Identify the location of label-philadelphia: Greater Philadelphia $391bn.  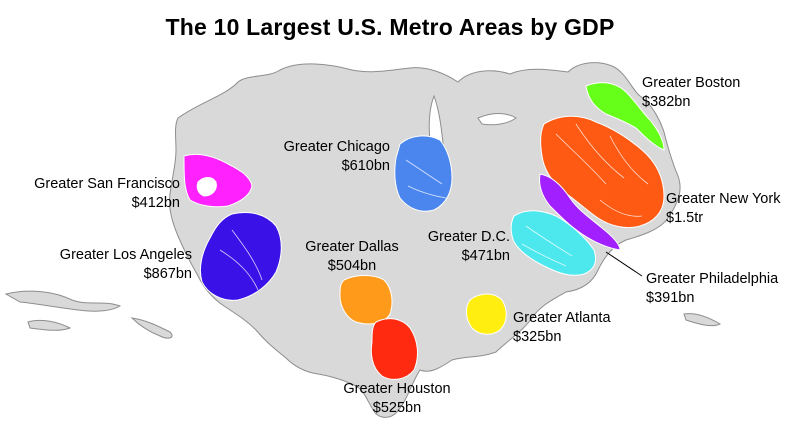
(721, 289).